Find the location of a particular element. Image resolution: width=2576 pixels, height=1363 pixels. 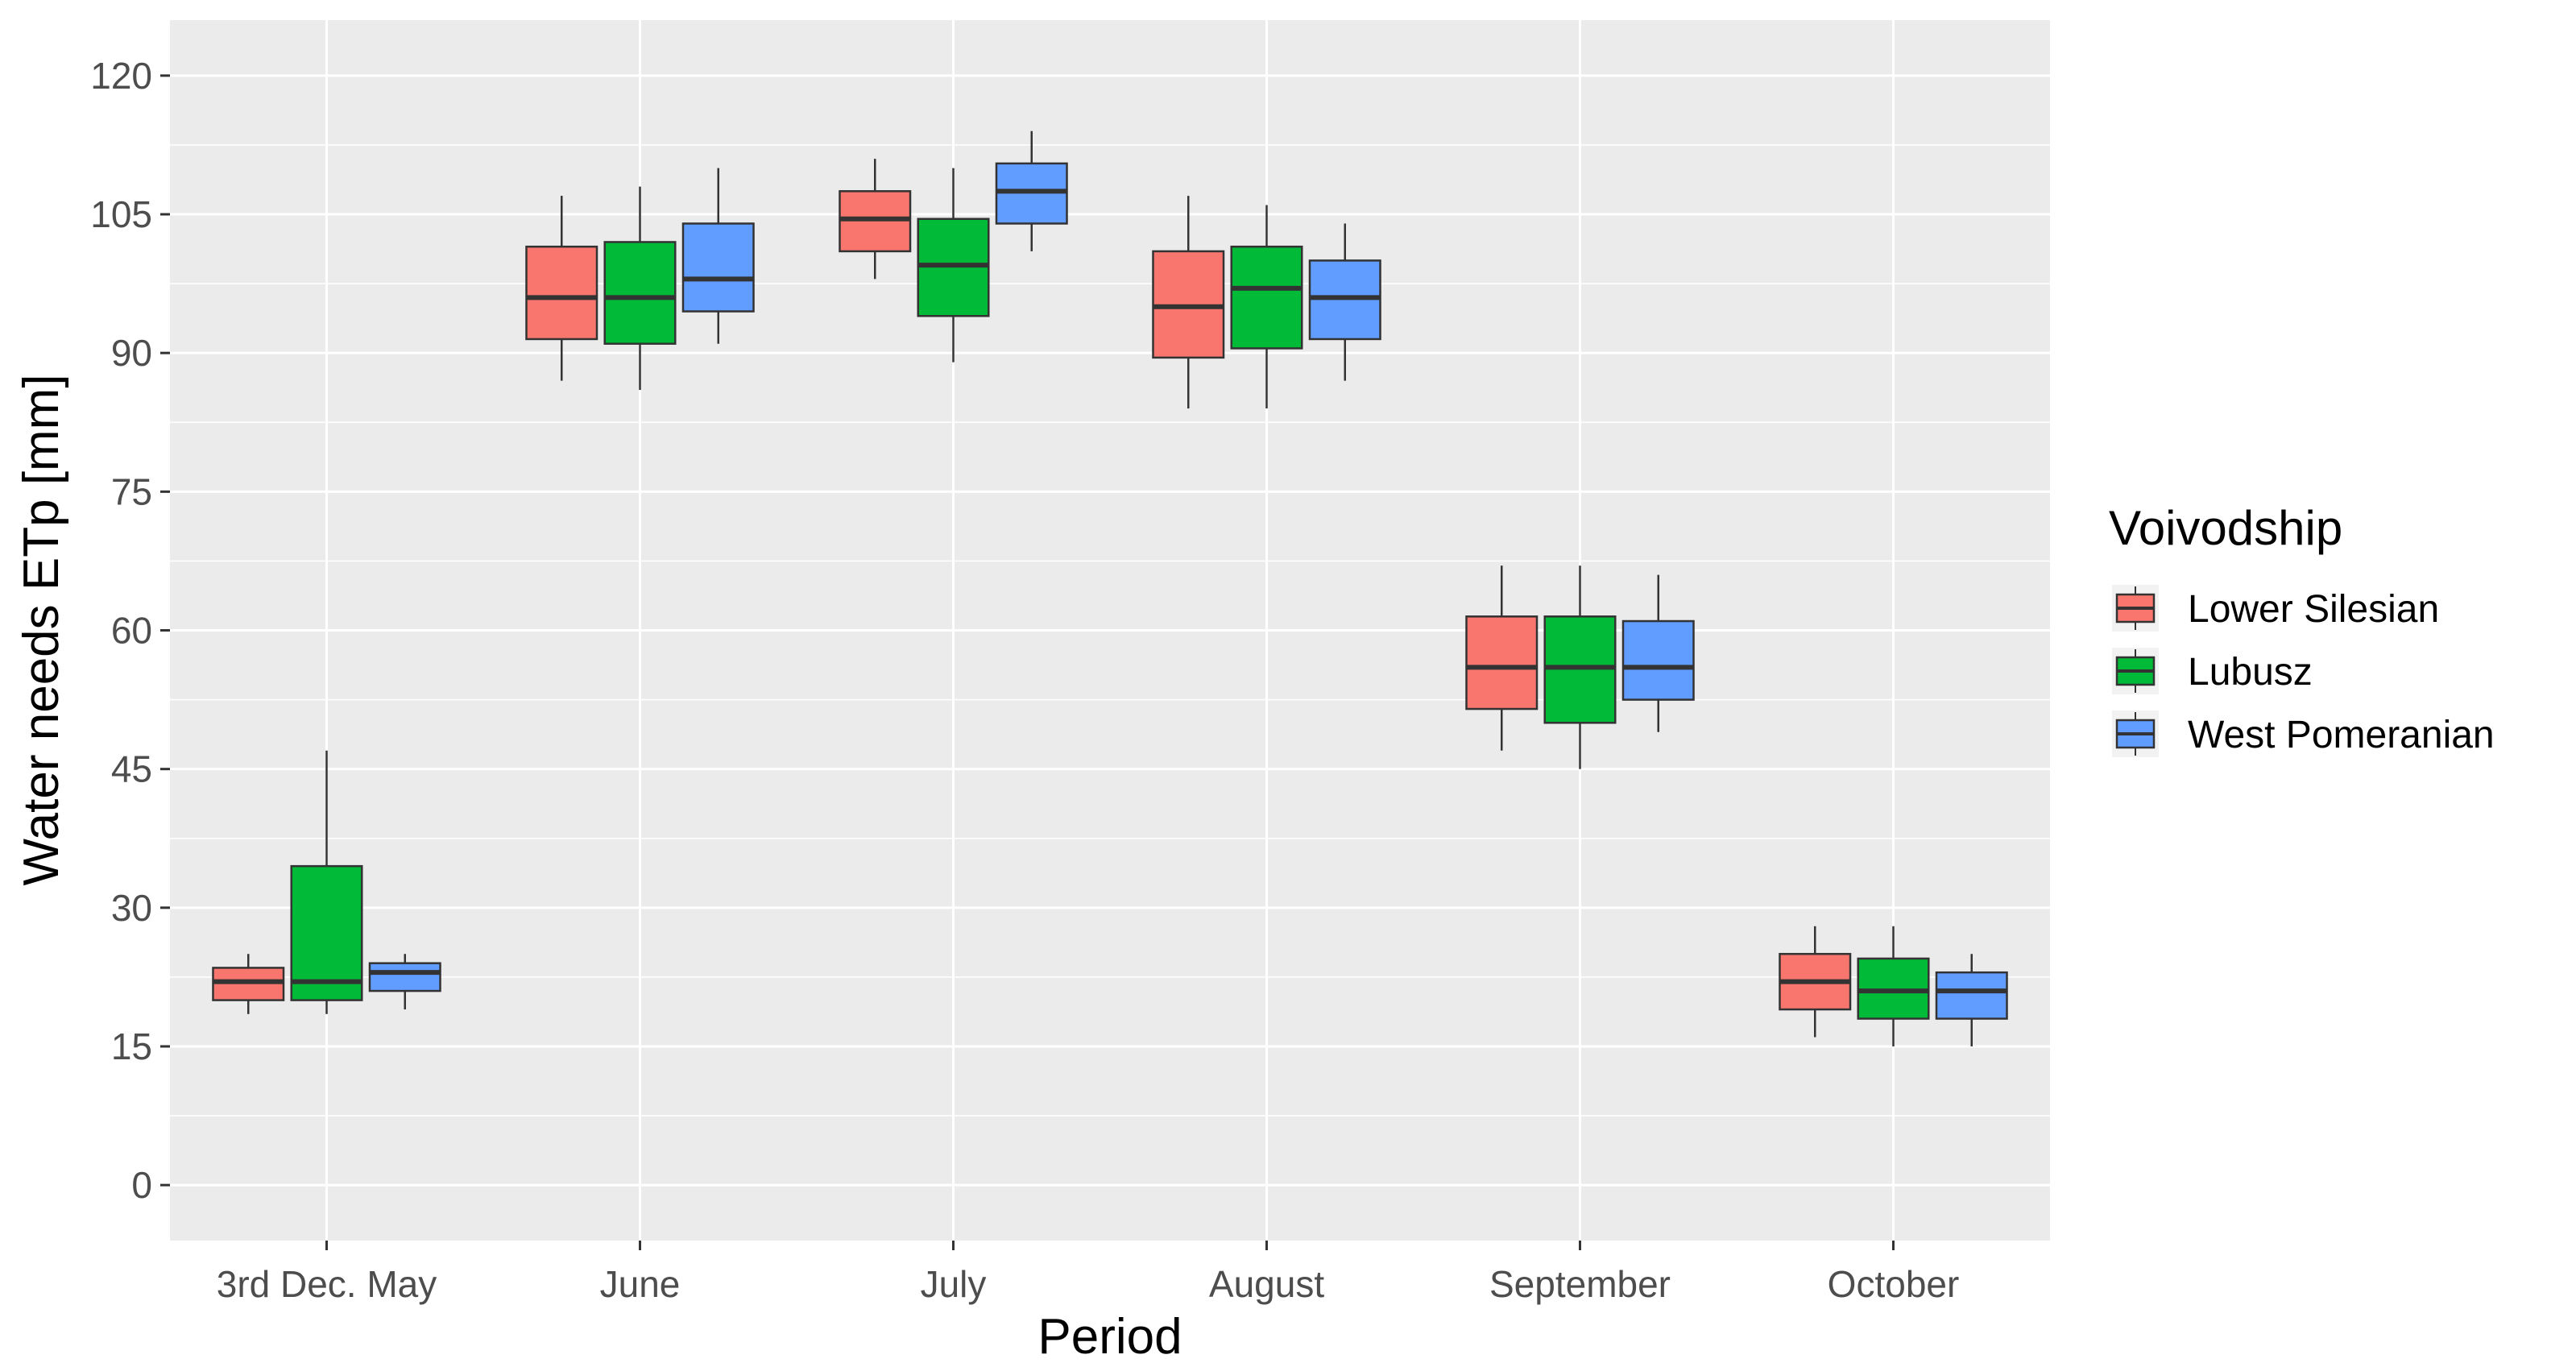

legend-item: Lower Silesian is located at coordinates (2275, 608).